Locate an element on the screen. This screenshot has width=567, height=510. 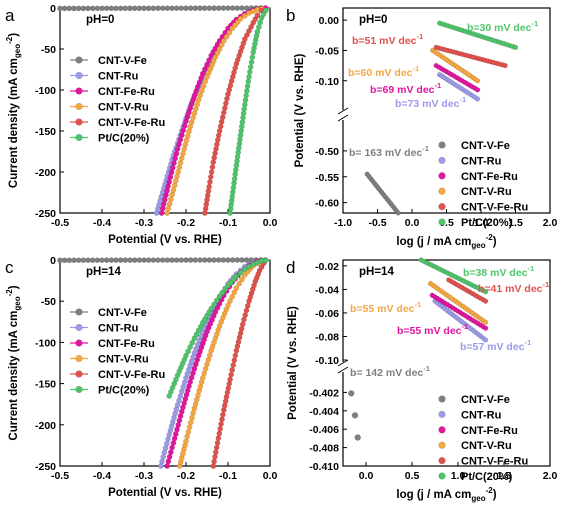
x-tick-label: -0.3 is located at coordinates (144, 223).